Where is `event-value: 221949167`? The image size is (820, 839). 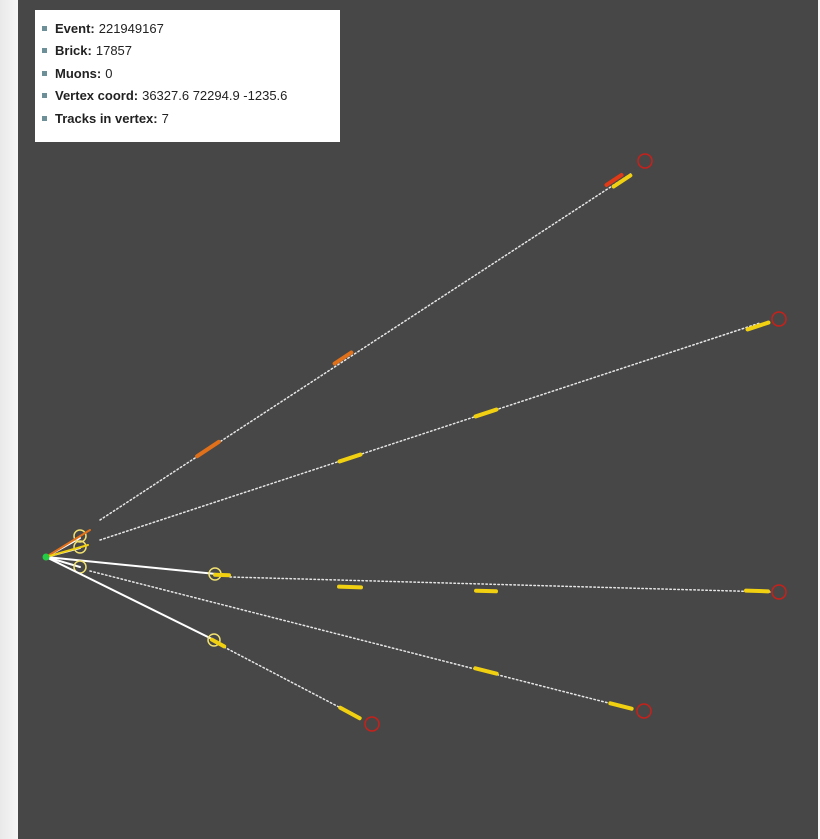 event-value: 221949167 is located at coordinates (131, 28).